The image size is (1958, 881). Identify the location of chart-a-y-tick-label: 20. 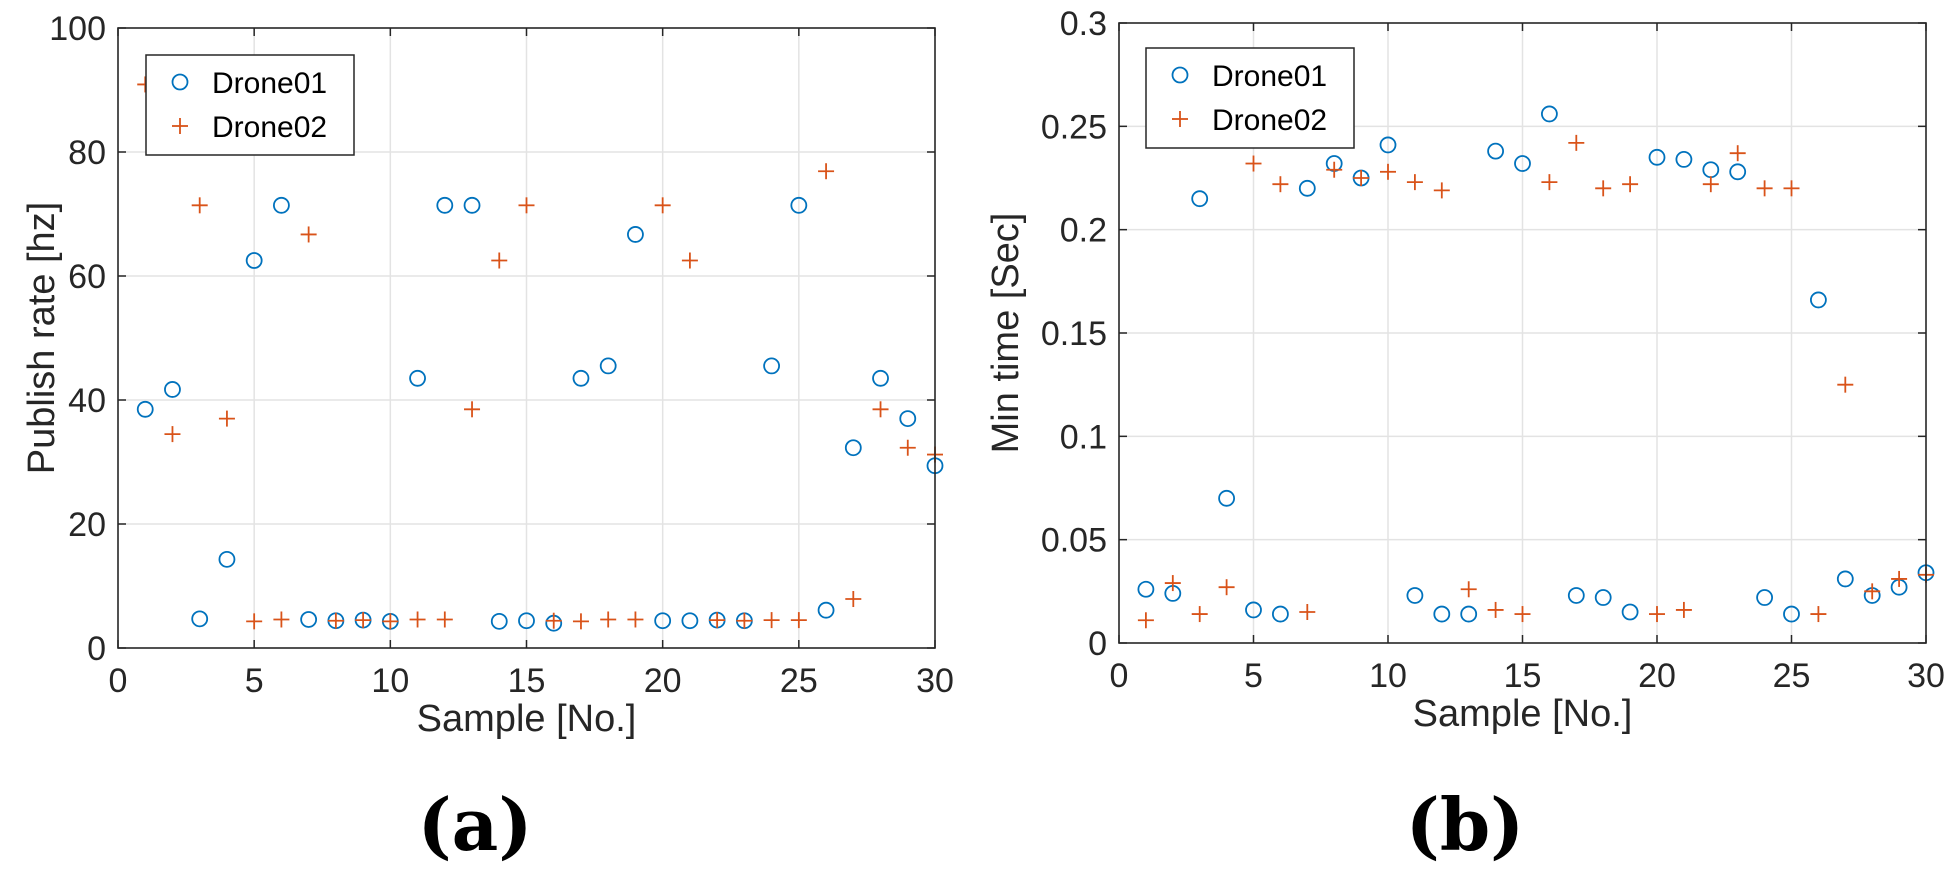
(87, 525).